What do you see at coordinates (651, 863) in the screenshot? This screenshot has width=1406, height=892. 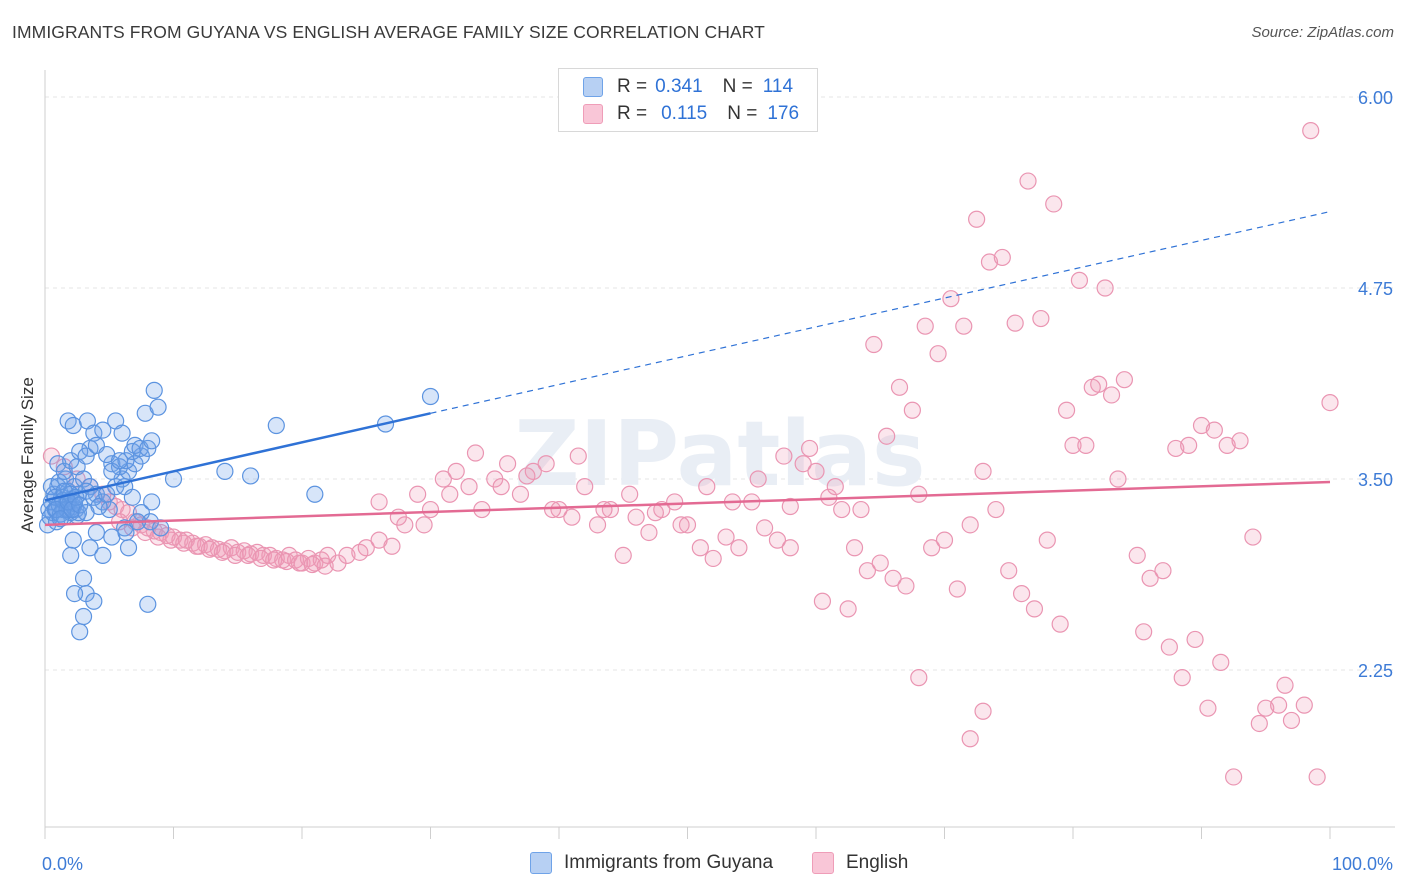 I see `bottom-legend-guyana: Immigrants from Guyana` at bounding box center [651, 863].